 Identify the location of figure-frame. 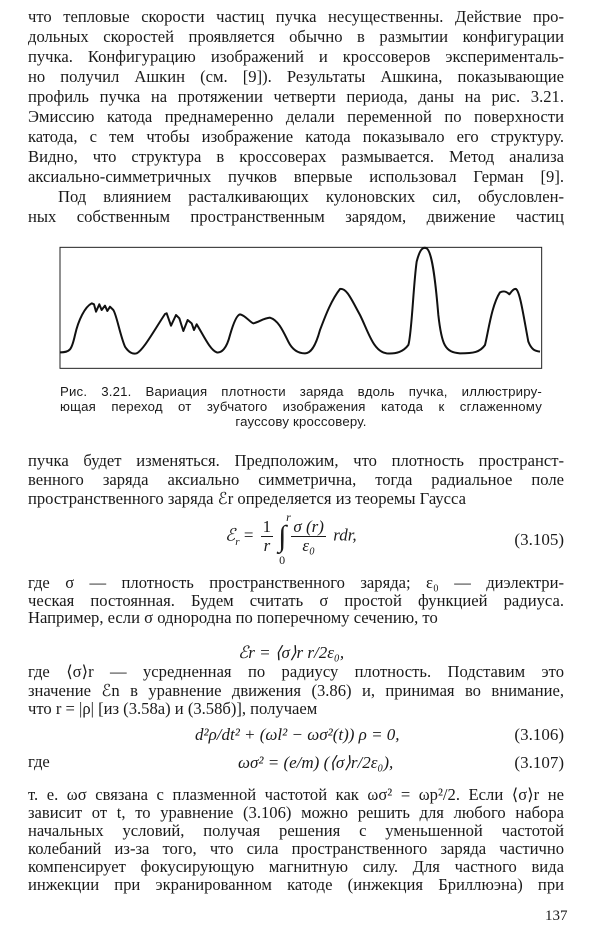
(301, 307).